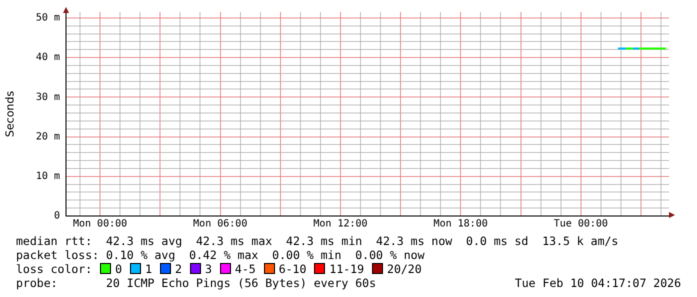  Describe the element at coordinates (581, 224) in the screenshot. I see `x-tick-label: Tue 00:00` at that location.